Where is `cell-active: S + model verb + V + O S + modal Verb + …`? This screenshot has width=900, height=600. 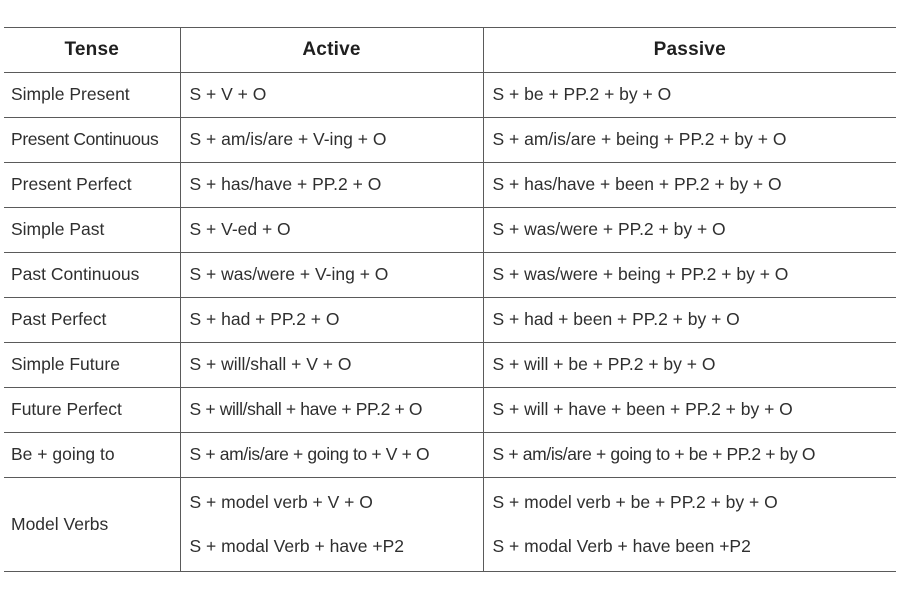
cell-active: S + model verb + V + O S + modal Verb + … is located at coordinates (331, 524).